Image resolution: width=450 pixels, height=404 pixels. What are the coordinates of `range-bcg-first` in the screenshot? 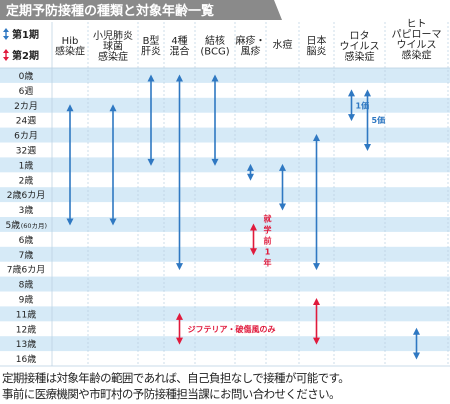 It's located at (215, 120).